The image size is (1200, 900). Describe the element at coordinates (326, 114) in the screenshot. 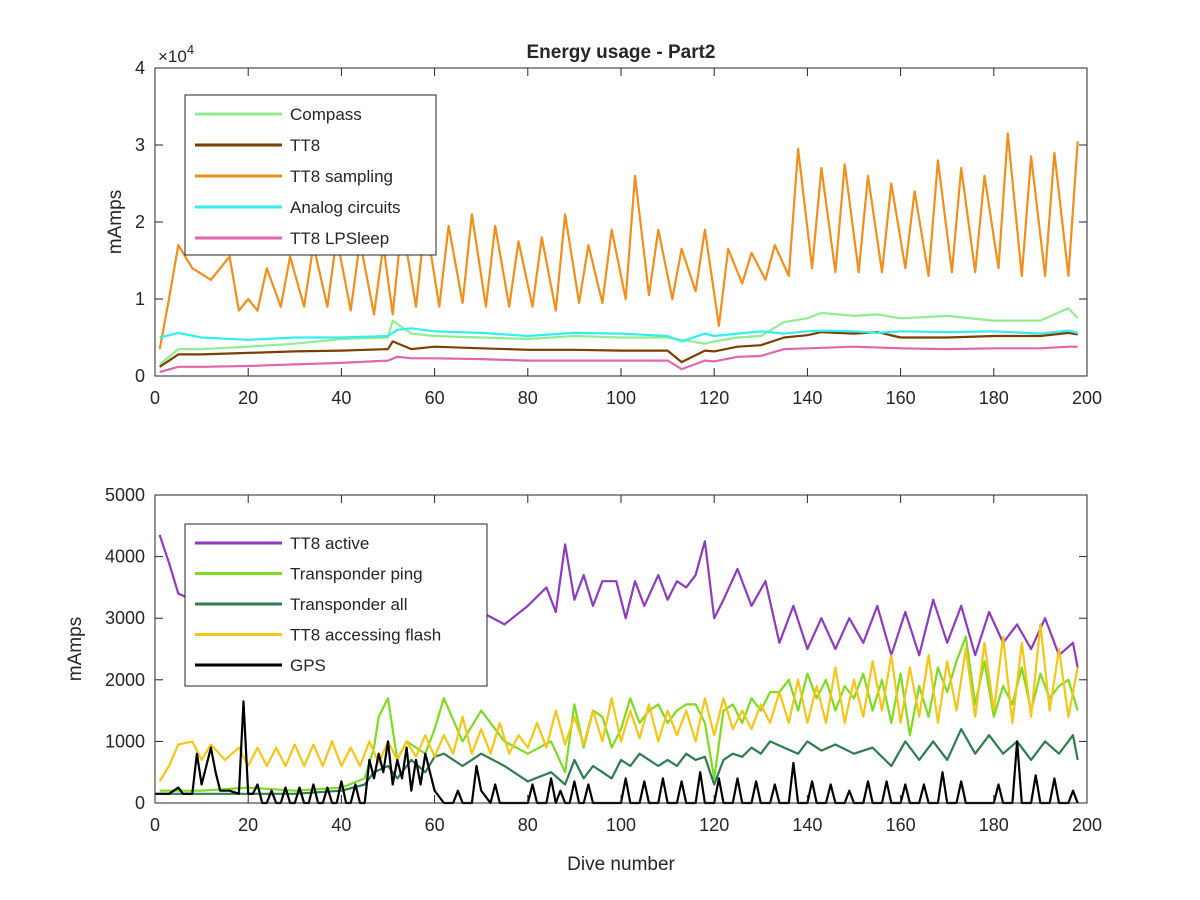

I see `top-legend-label-0: Compass` at that location.